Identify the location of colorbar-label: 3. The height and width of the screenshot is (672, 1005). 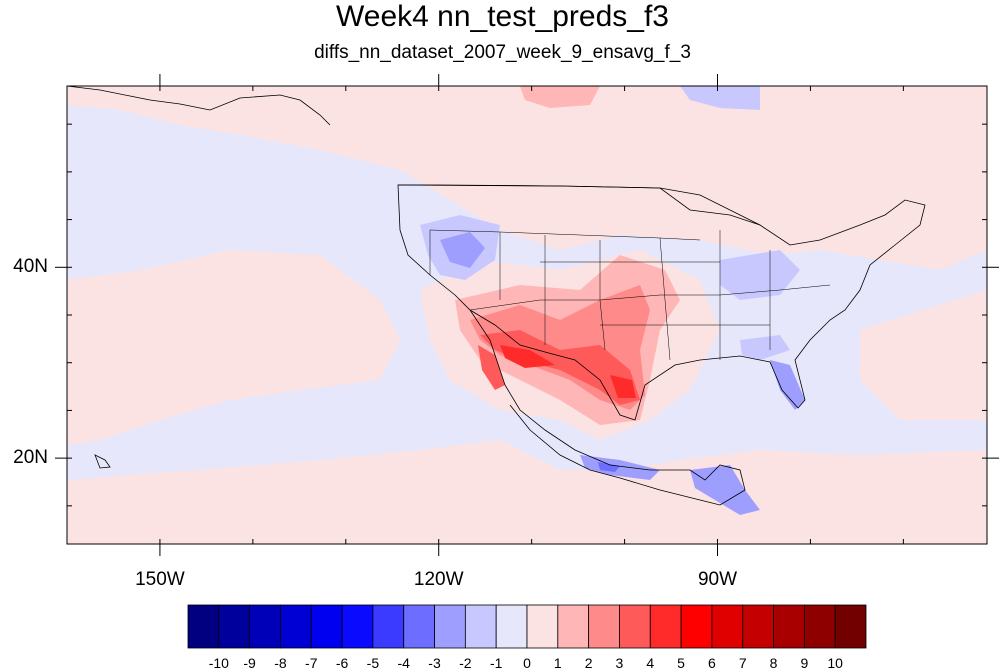
(619, 663).